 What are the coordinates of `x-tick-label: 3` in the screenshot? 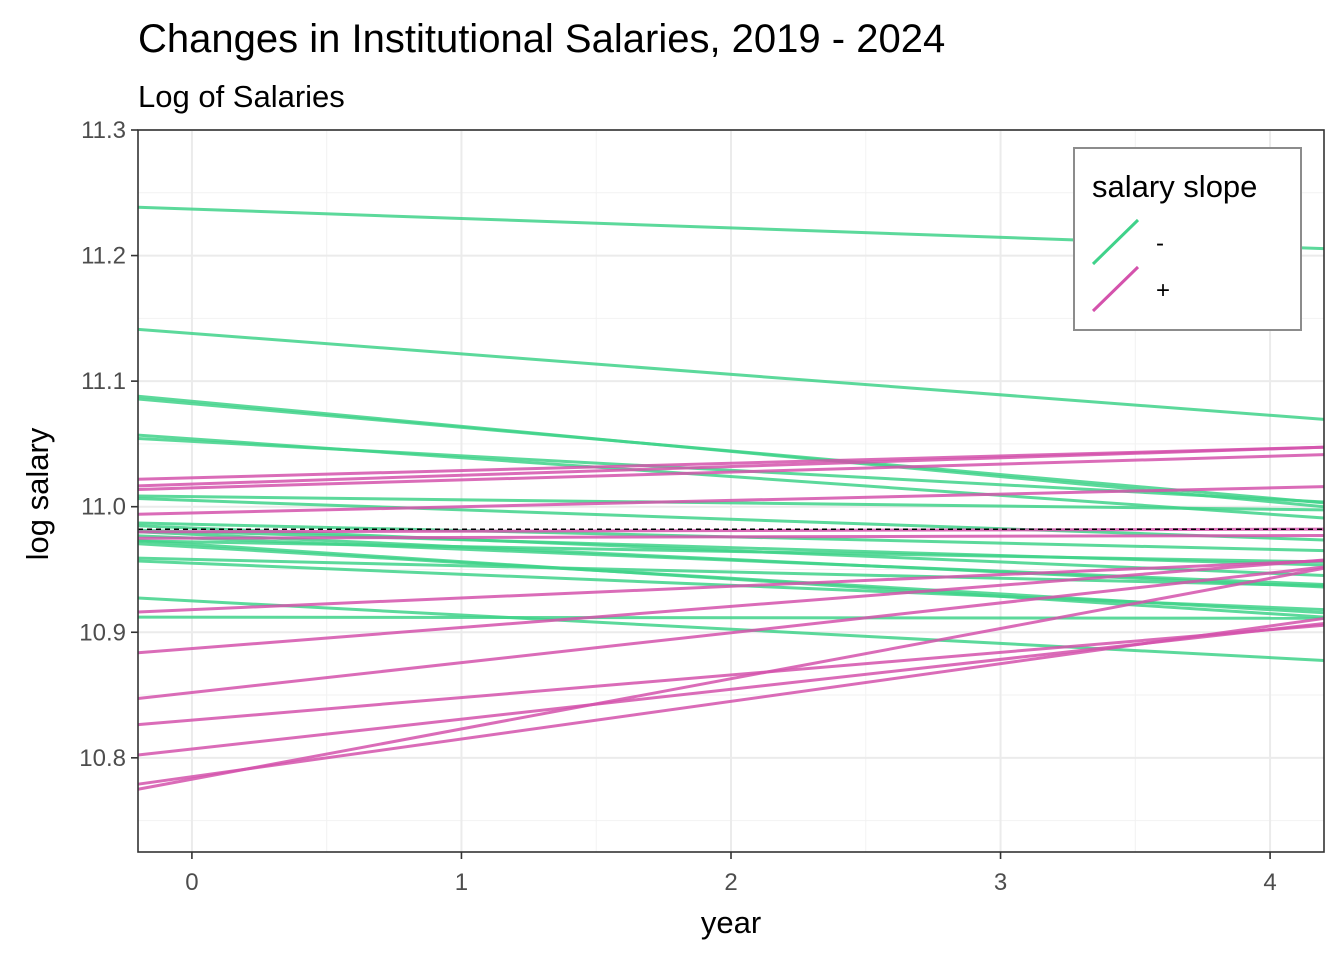 It's located at (1000, 882).